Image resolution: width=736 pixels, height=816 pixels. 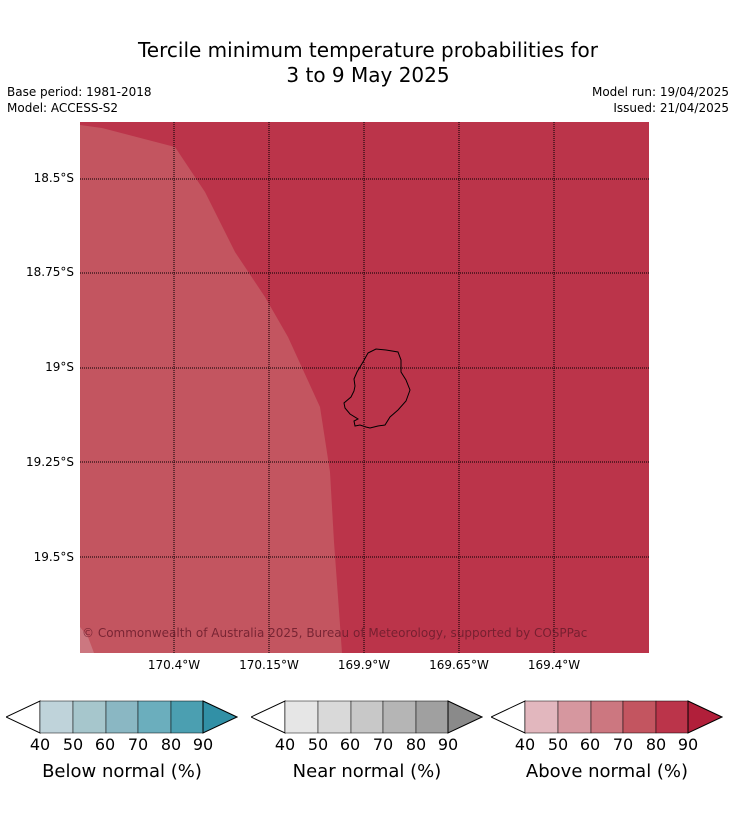 What do you see at coordinates (705, 717) in the screenshot?
I see `colorbar-above-extend-high` at bounding box center [705, 717].